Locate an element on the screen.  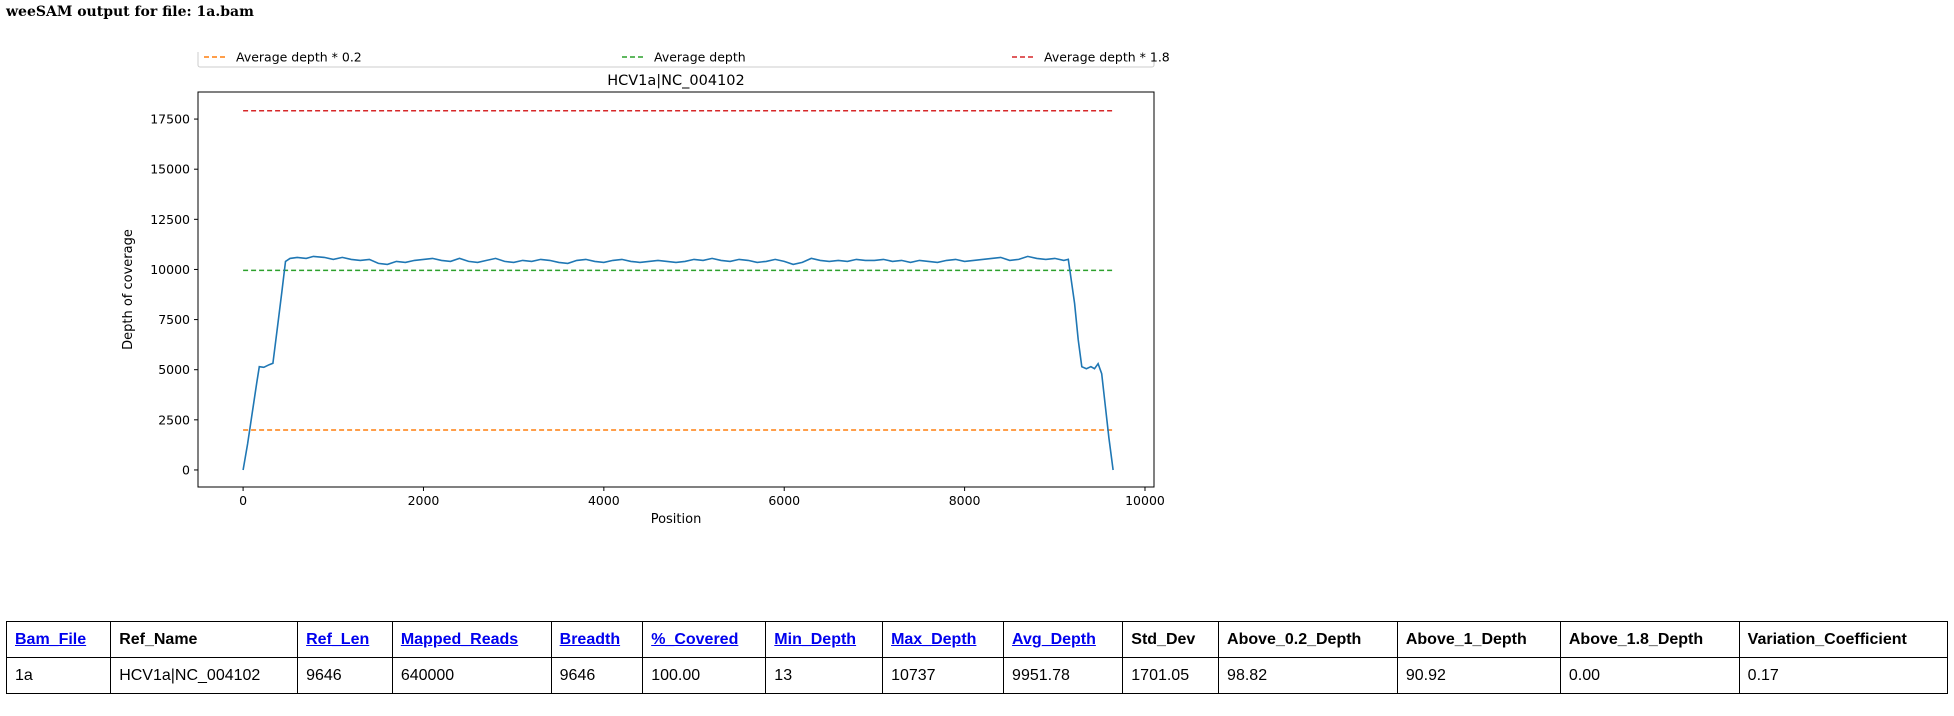
legend-label: Average depth is located at coordinates (700, 58).